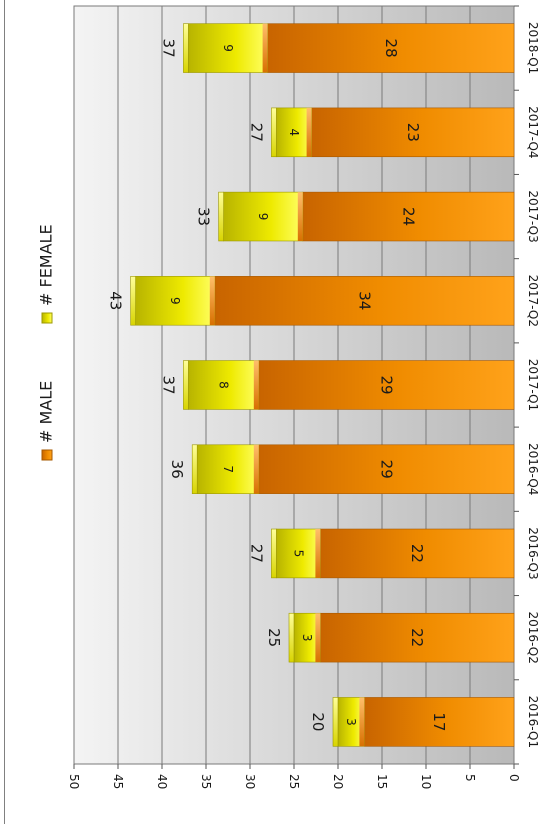 This screenshot has width=547, height=829. I want to click on data-label-male: 34, so click(364, 300).